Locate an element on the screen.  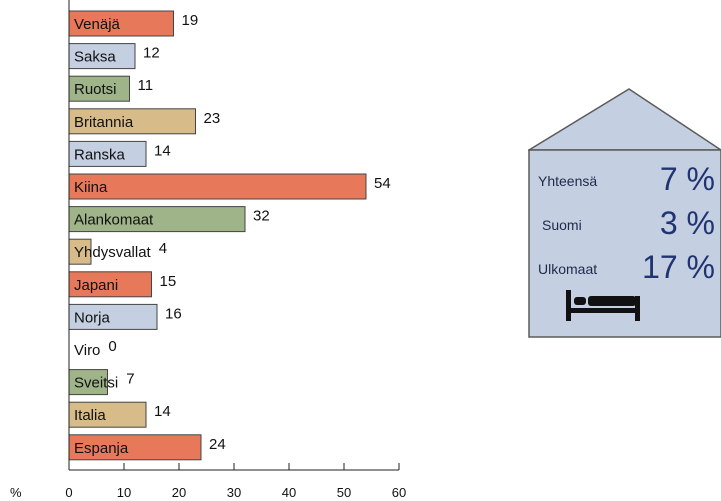
value-label-italia: 14 is located at coordinates (162, 411).